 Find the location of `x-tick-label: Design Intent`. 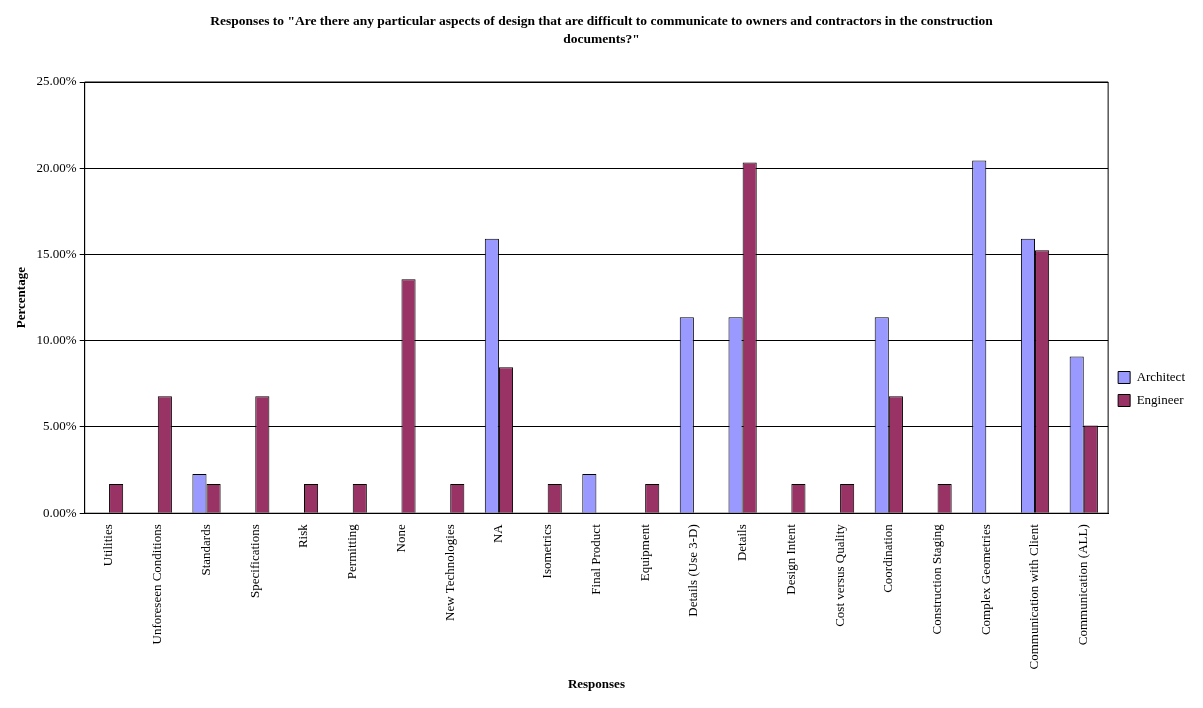

x-tick-label: Design Intent is located at coordinates (790, 559).